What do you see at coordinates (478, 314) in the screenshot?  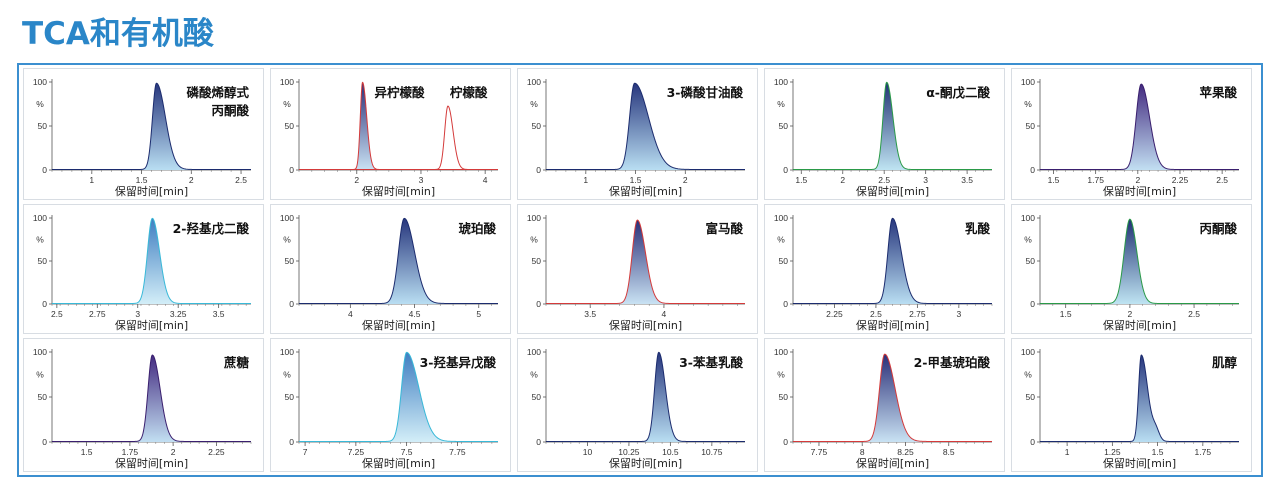 I see `x-tick-label: 5` at bounding box center [478, 314].